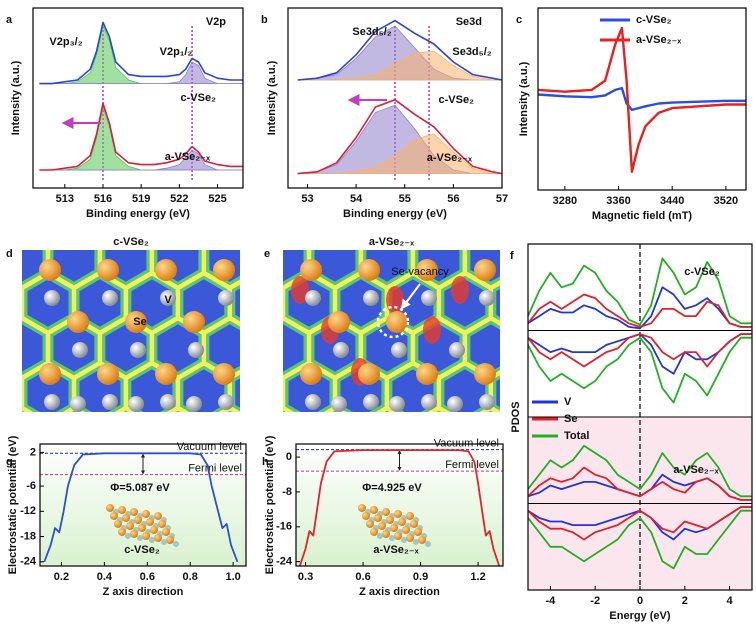 The width and height of the screenshot is (756, 624). I want to click on y-tick-label: -18, so click(28, 536).